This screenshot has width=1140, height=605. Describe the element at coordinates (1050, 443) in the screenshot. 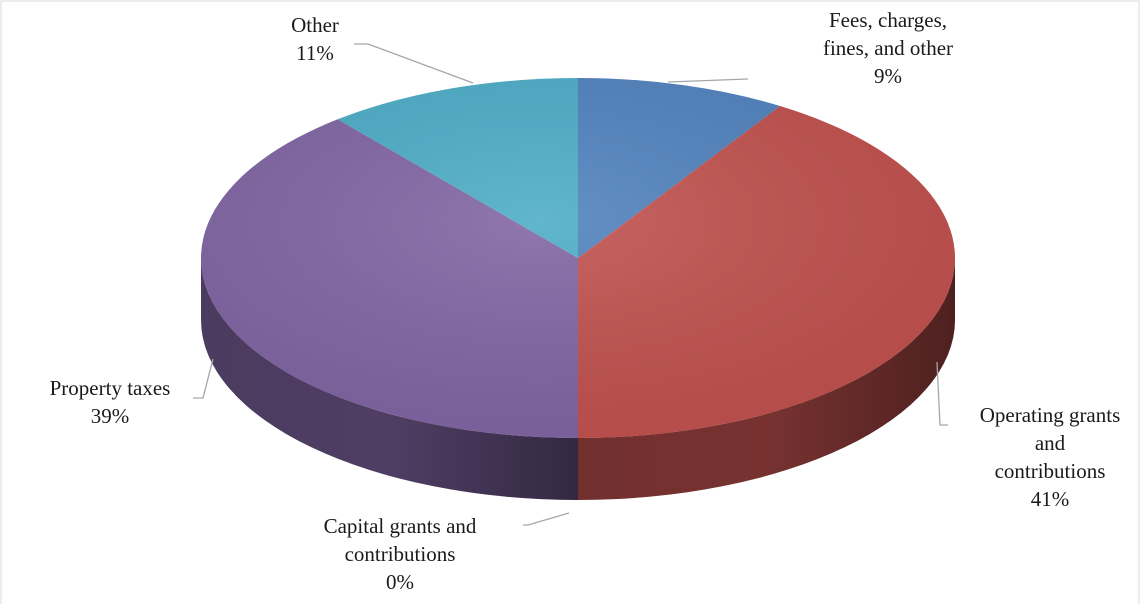

I see `data-label-text: and` at that location.